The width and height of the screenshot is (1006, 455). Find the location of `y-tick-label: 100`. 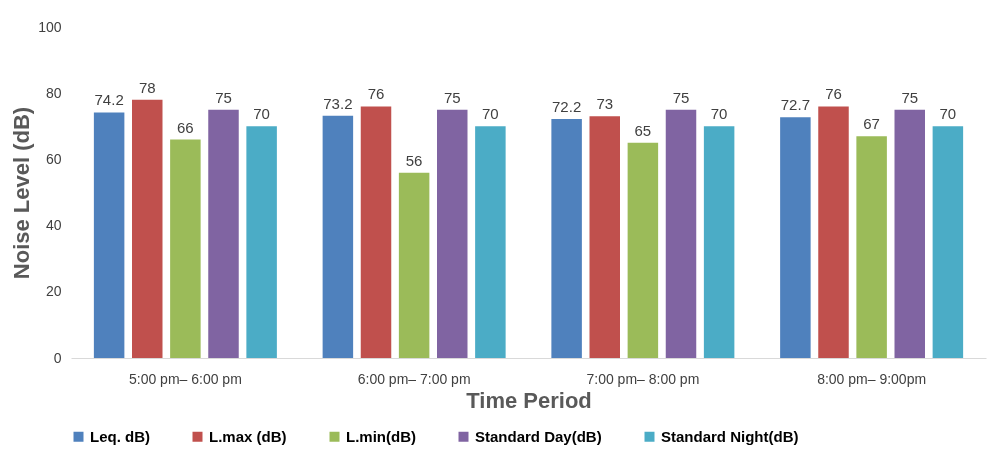

y-tick-label: 100 is located at coordinates (50, 26).